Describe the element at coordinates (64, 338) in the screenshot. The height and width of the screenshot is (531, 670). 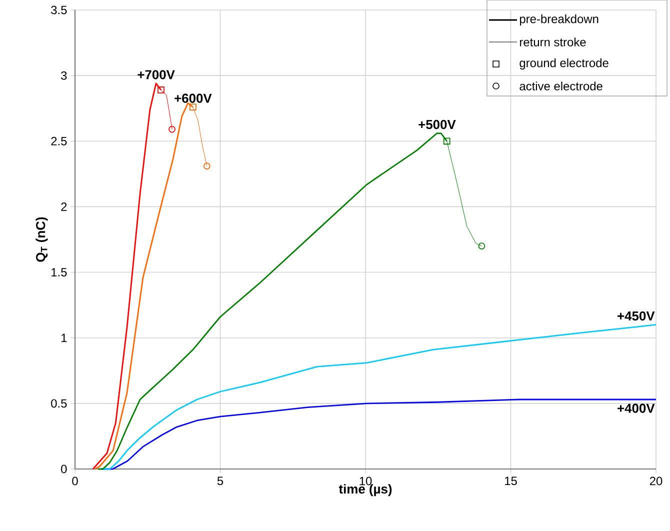
I see `y-tick-label: 1` at that location.